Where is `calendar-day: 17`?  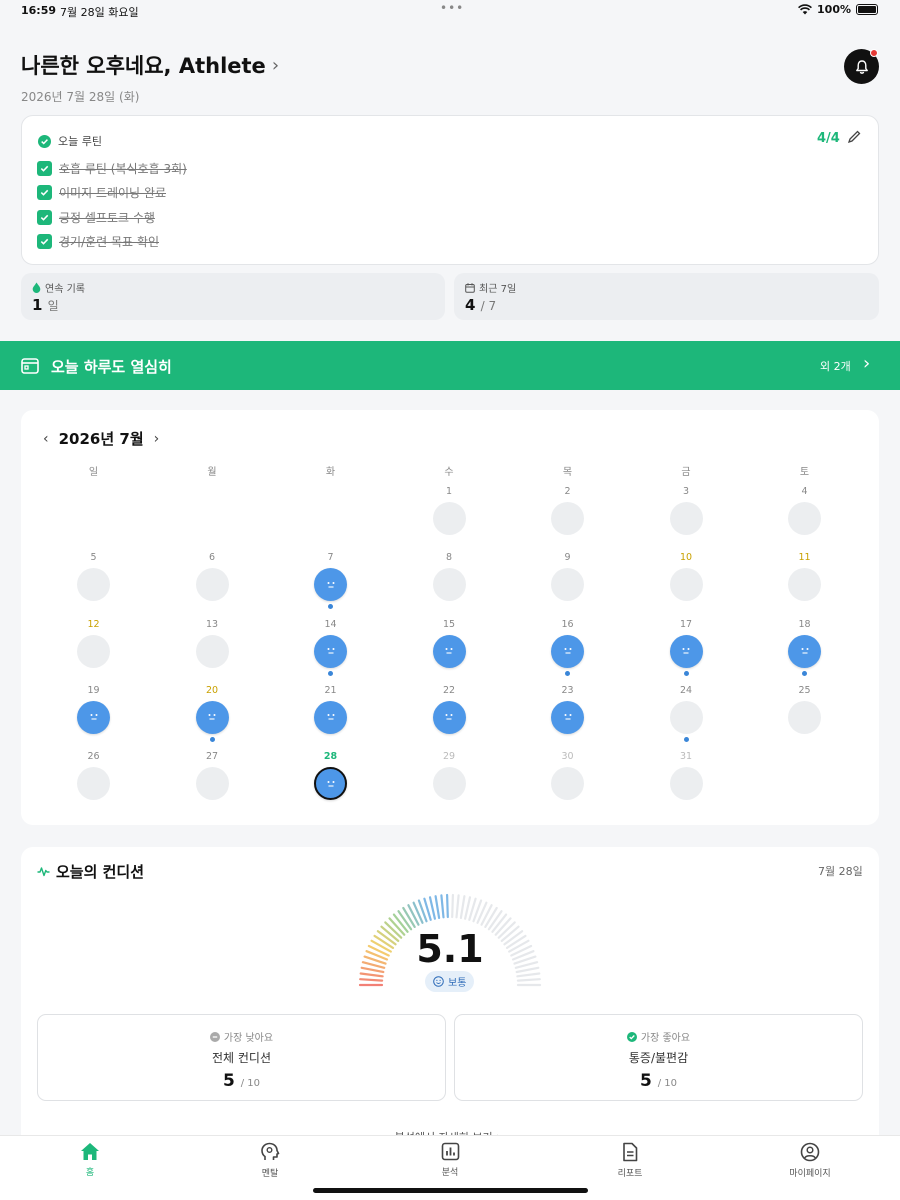 calendar-day: 17 is located at coordinates (686, 647).